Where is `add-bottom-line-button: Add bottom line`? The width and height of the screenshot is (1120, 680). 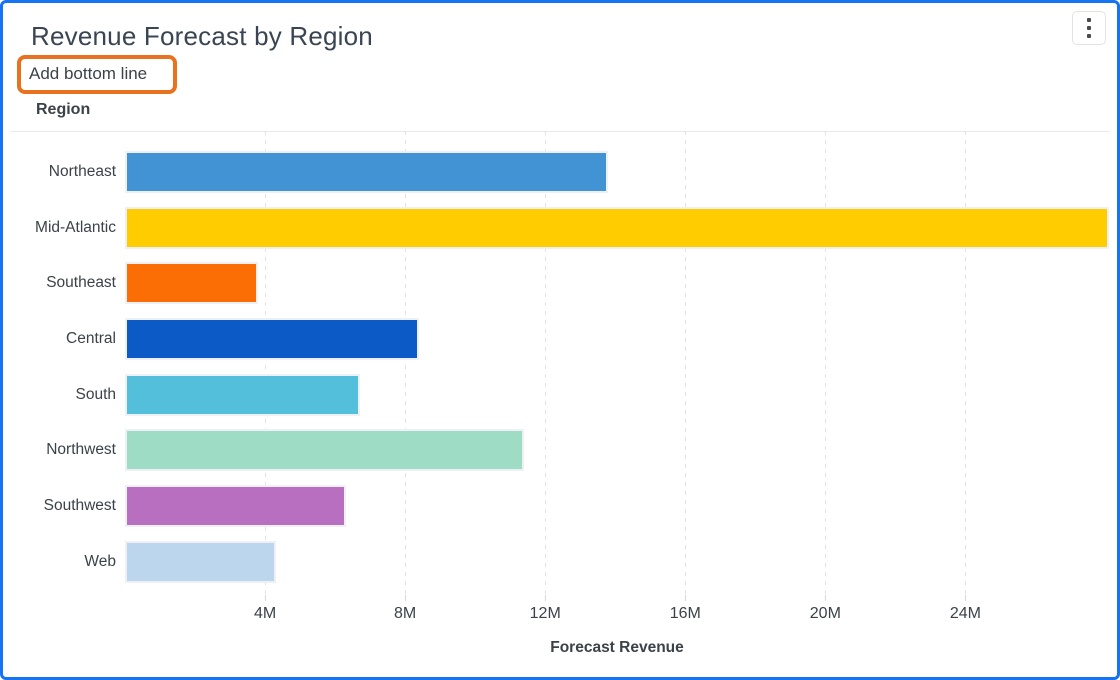
add-bottom-line-button: Add bottom line is located at coordinates (88, 73).